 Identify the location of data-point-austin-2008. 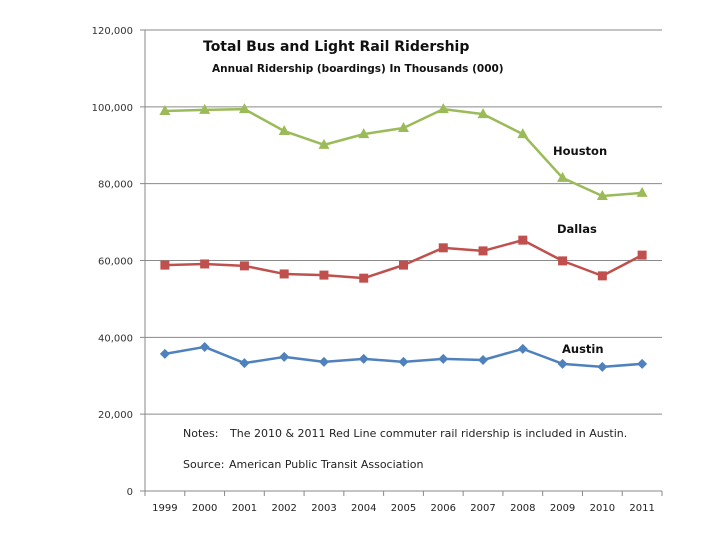
(522, 348).